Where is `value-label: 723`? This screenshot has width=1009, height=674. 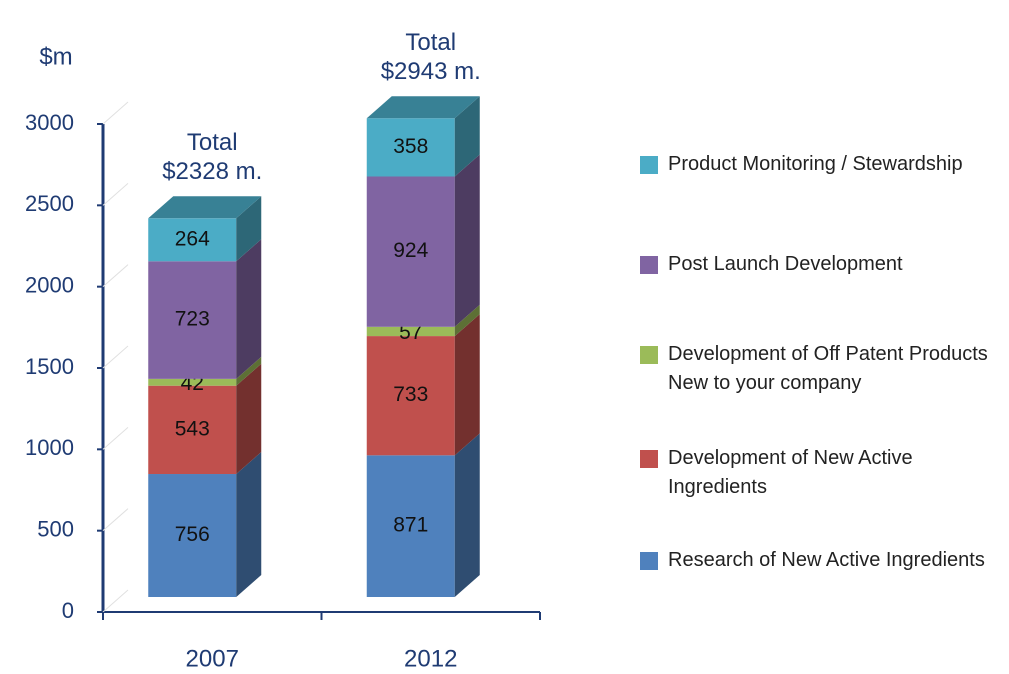 value-label: 723 is located at coordinates (192, 319).